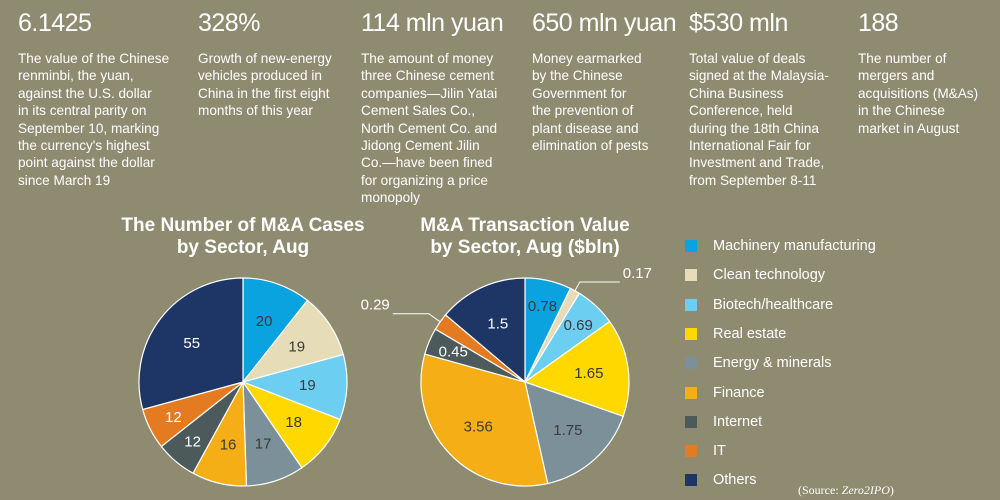 The height and width of the screenshot is (500, 1000). What do you see at coordinates (769, 275) in the screenshot?
I see `legend-label: Clean technology` at bounding box center [769, 275].